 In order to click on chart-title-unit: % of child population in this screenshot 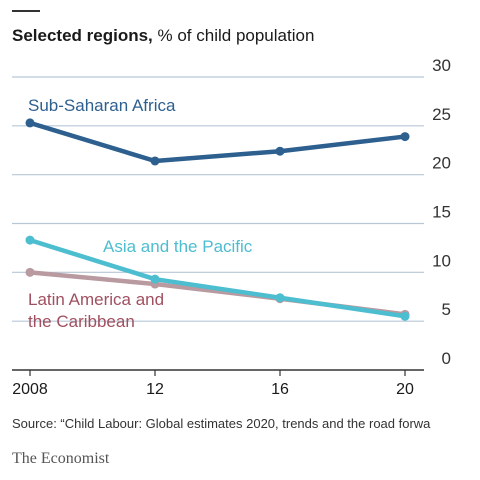, I will do `click(236, 35)`.